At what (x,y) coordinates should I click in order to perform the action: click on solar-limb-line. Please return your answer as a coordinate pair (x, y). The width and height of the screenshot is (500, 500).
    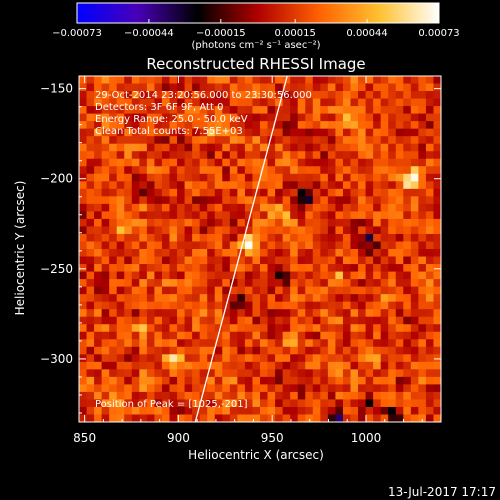
    Looking at the image, I should click on (241, 249).